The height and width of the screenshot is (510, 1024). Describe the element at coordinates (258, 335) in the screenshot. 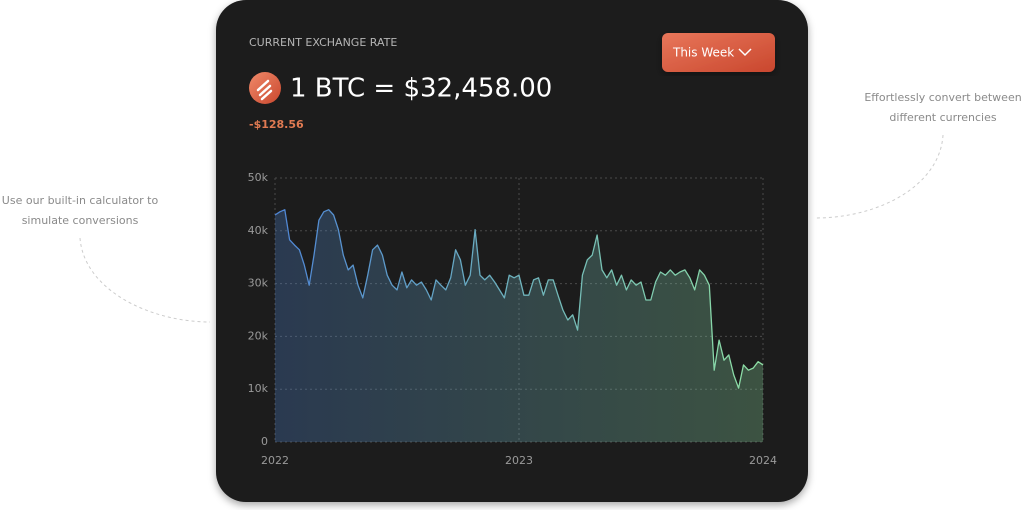

I see `y-tick-label: 20k` at that location.